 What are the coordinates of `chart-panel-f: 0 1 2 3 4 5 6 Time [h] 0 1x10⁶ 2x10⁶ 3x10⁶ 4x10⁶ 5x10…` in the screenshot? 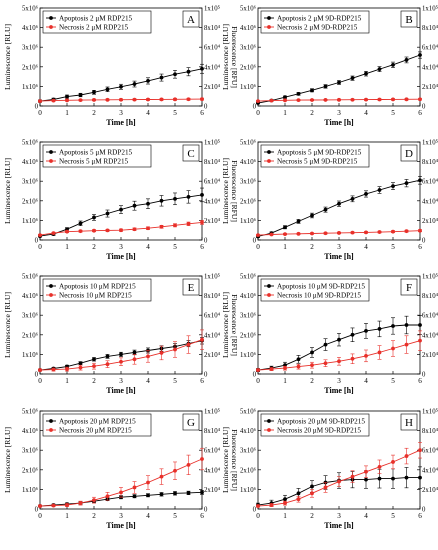 It's located at (329, 335).